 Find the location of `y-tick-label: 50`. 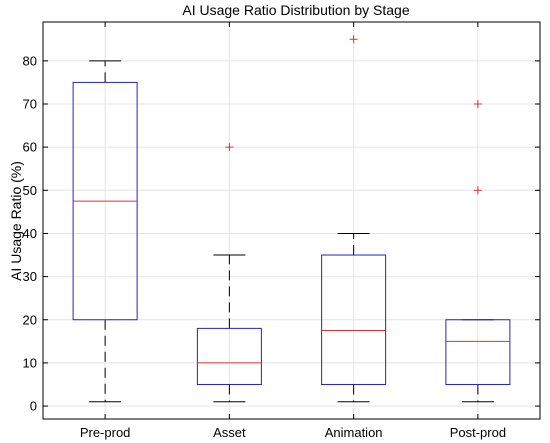

y-tick-label: 50 is located at coordinates (30, 190).